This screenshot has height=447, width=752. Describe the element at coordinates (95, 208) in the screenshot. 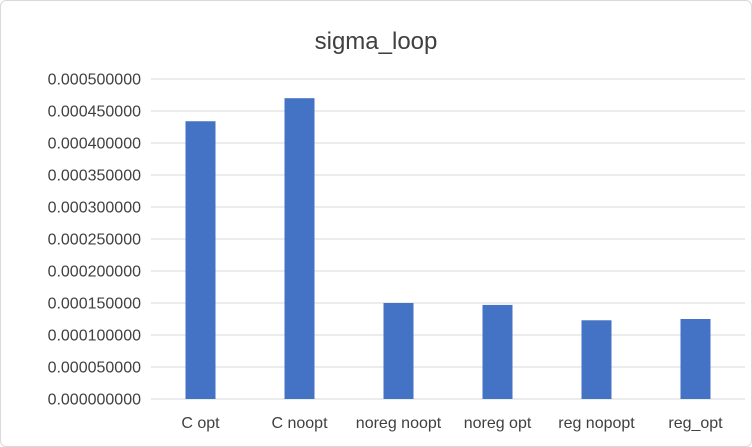

I see `y-tick-label: 0.000300000` at that location.